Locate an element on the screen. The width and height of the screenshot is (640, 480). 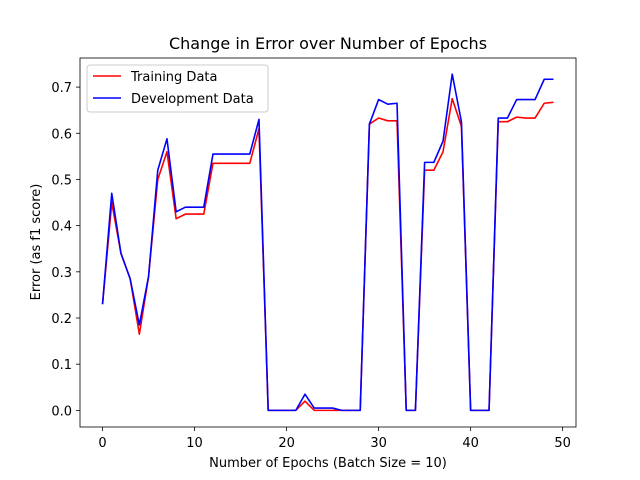
x-tick-label: 50 is located at coordinates (562, 443).